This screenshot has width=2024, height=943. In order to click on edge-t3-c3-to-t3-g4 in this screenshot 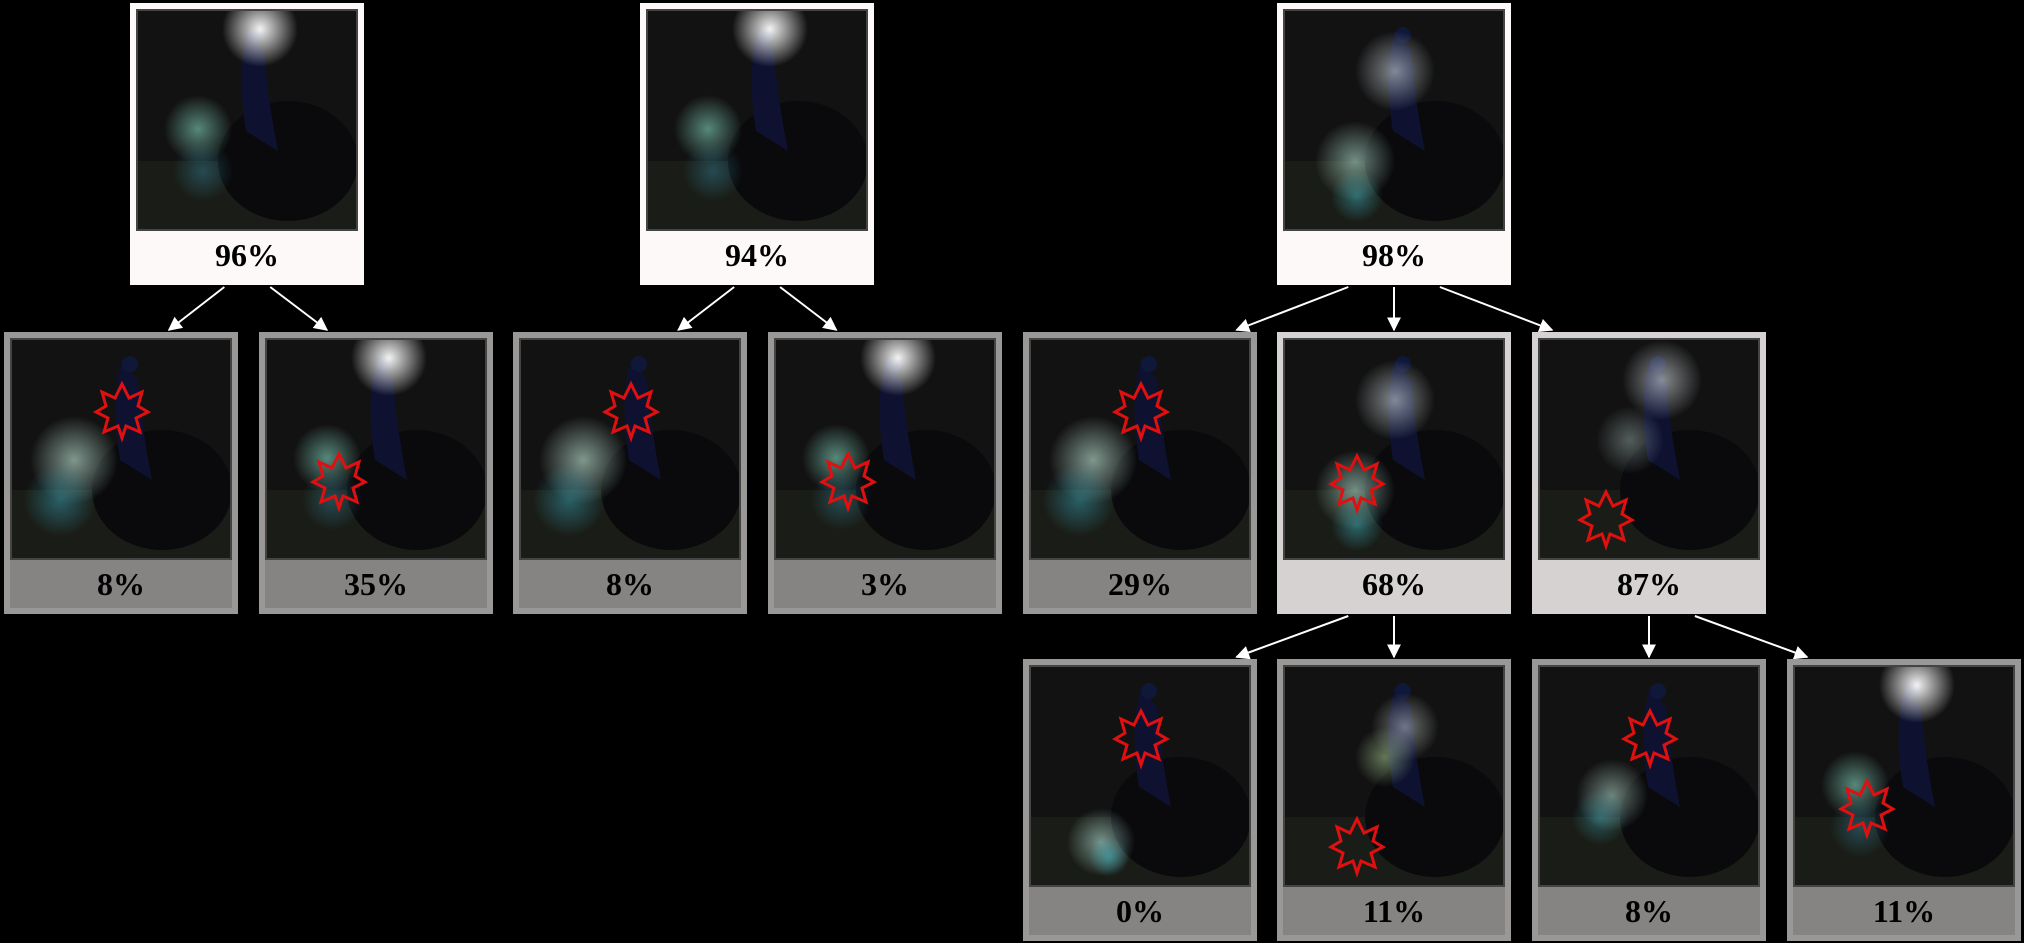, I will do `click(1751, 637)`.